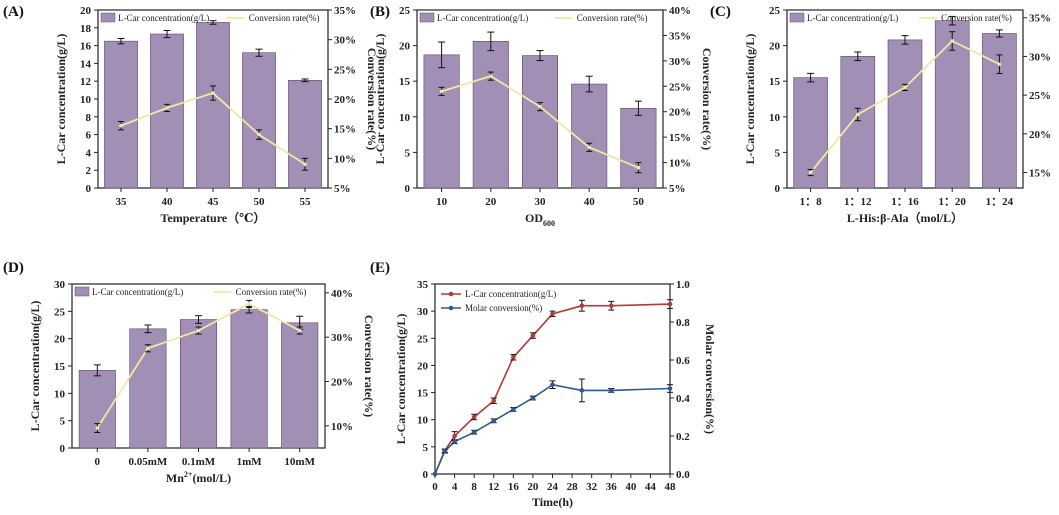 The width and height of the screenshot is (1059, 515). I want to click on x-axis-label: Time(h), so click(552, 502).